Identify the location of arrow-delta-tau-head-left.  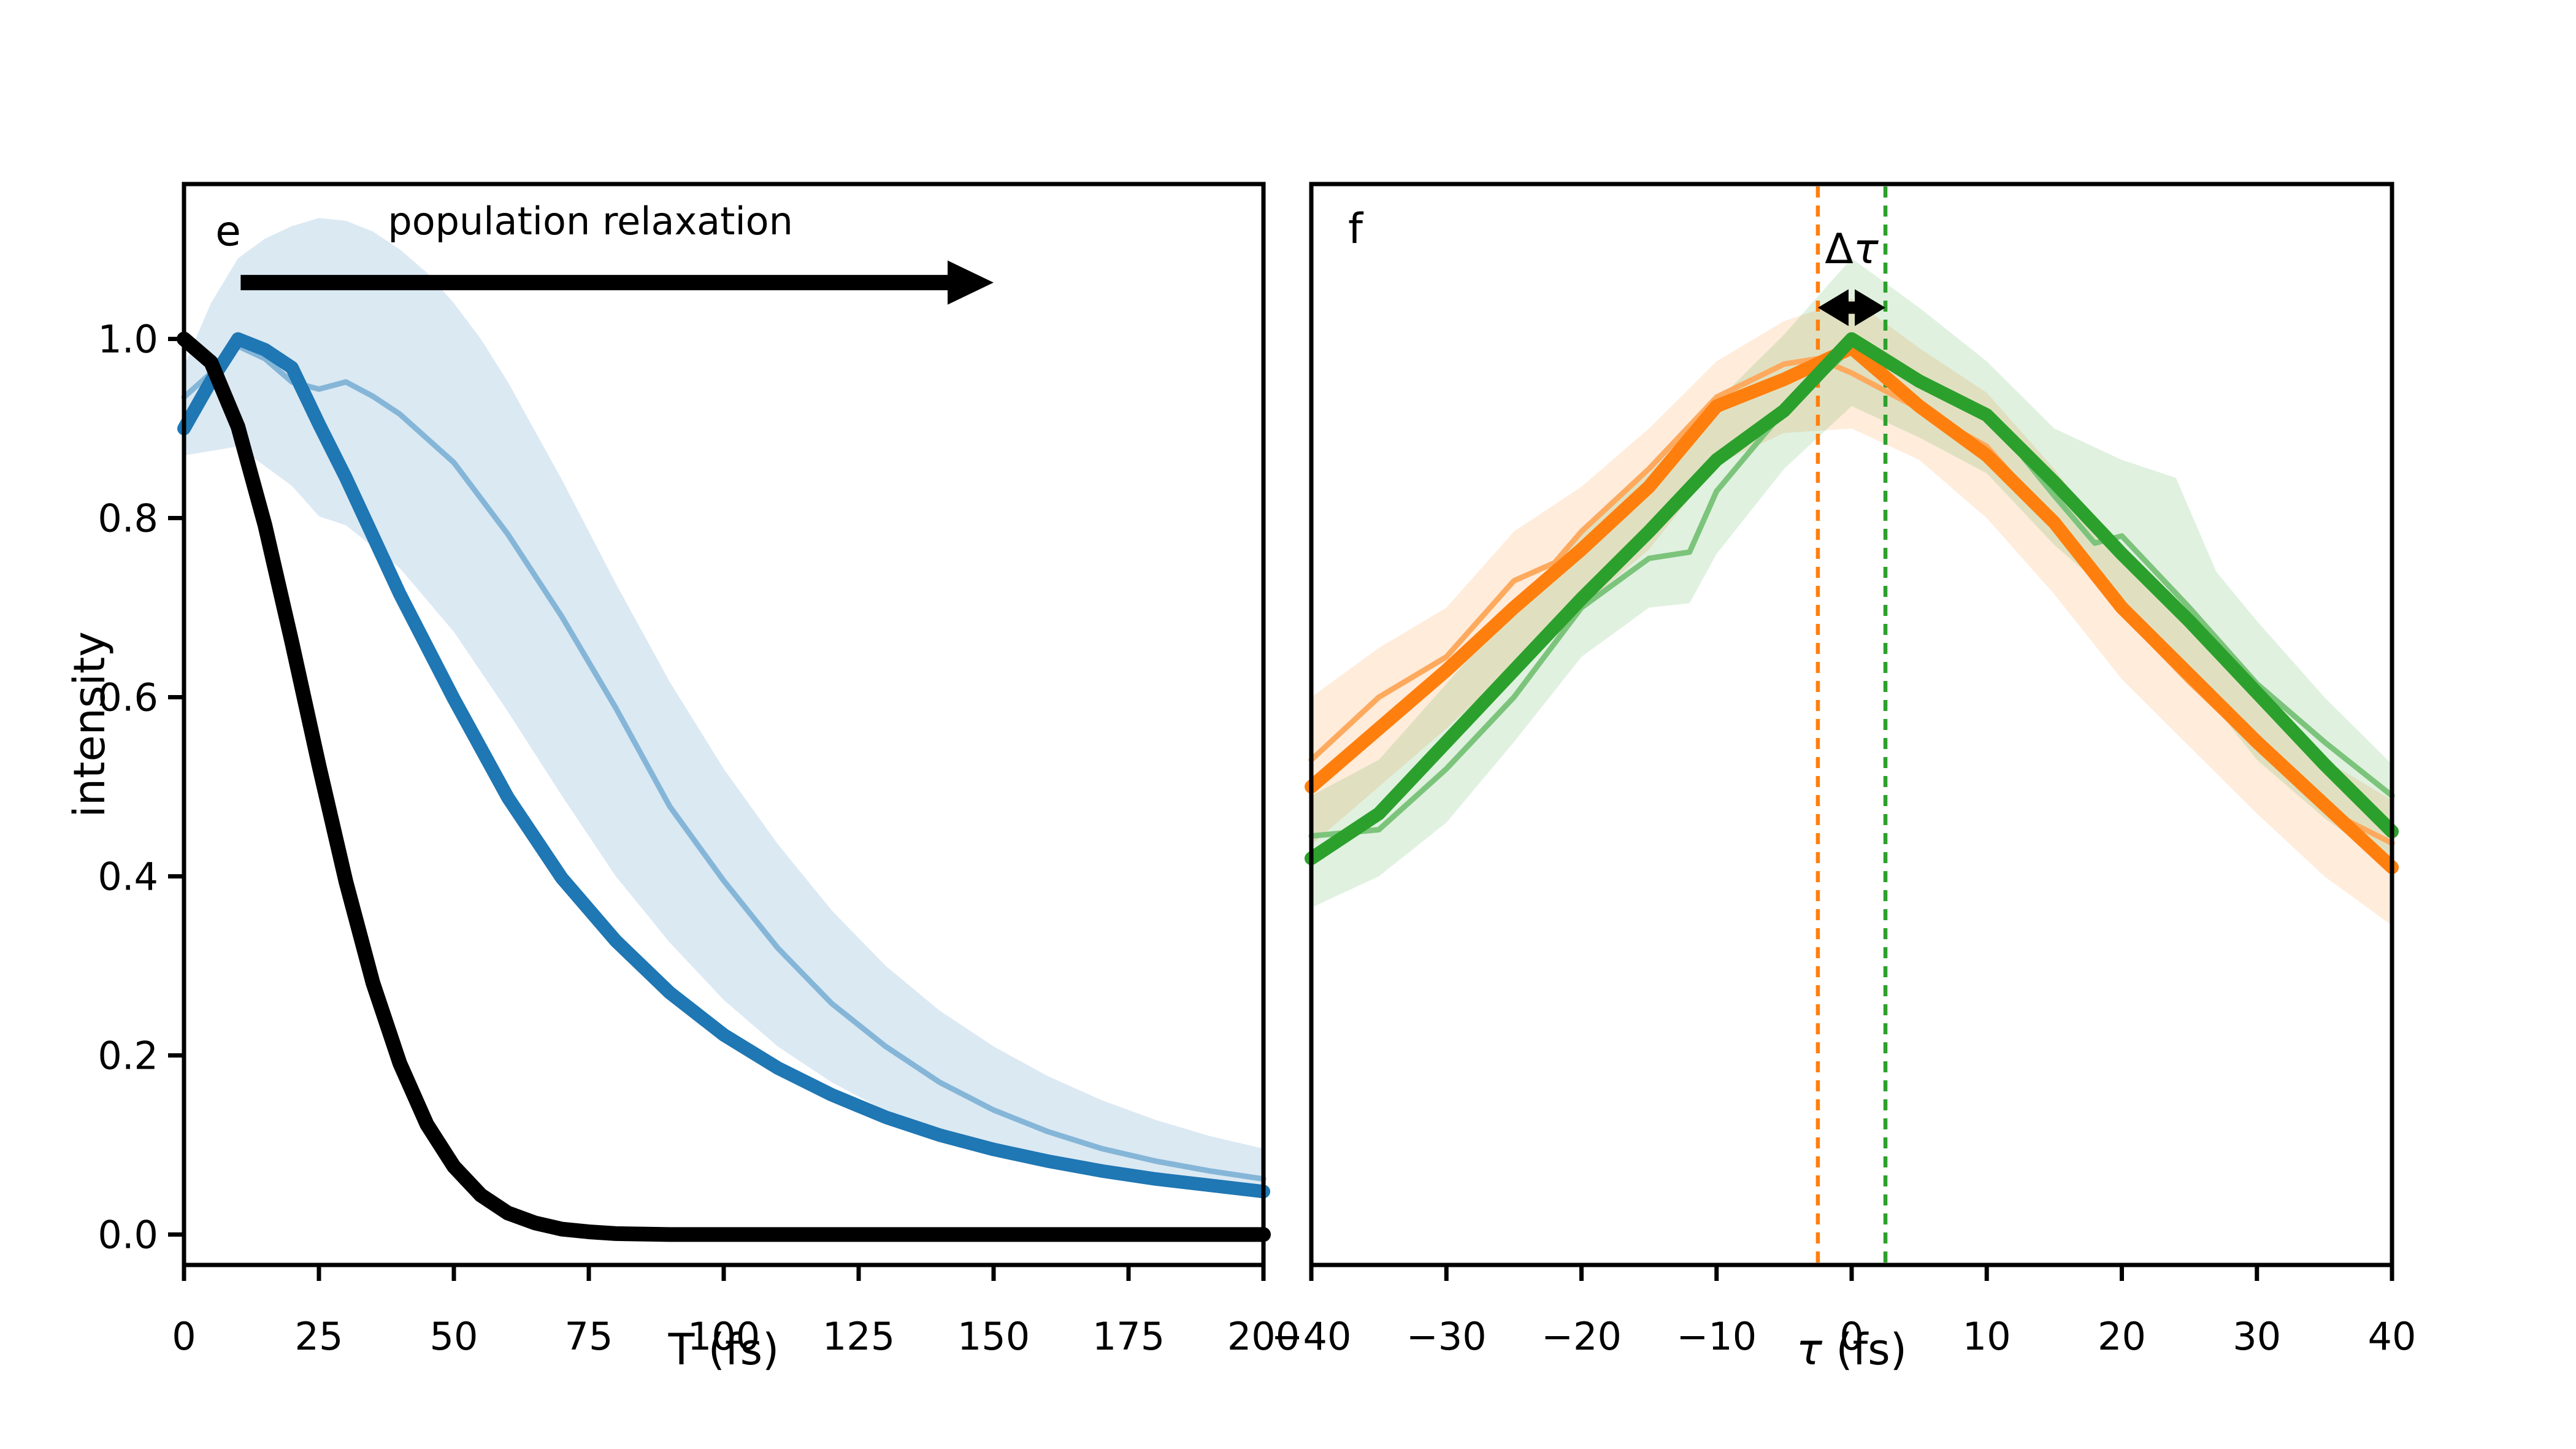
(1833, 307).